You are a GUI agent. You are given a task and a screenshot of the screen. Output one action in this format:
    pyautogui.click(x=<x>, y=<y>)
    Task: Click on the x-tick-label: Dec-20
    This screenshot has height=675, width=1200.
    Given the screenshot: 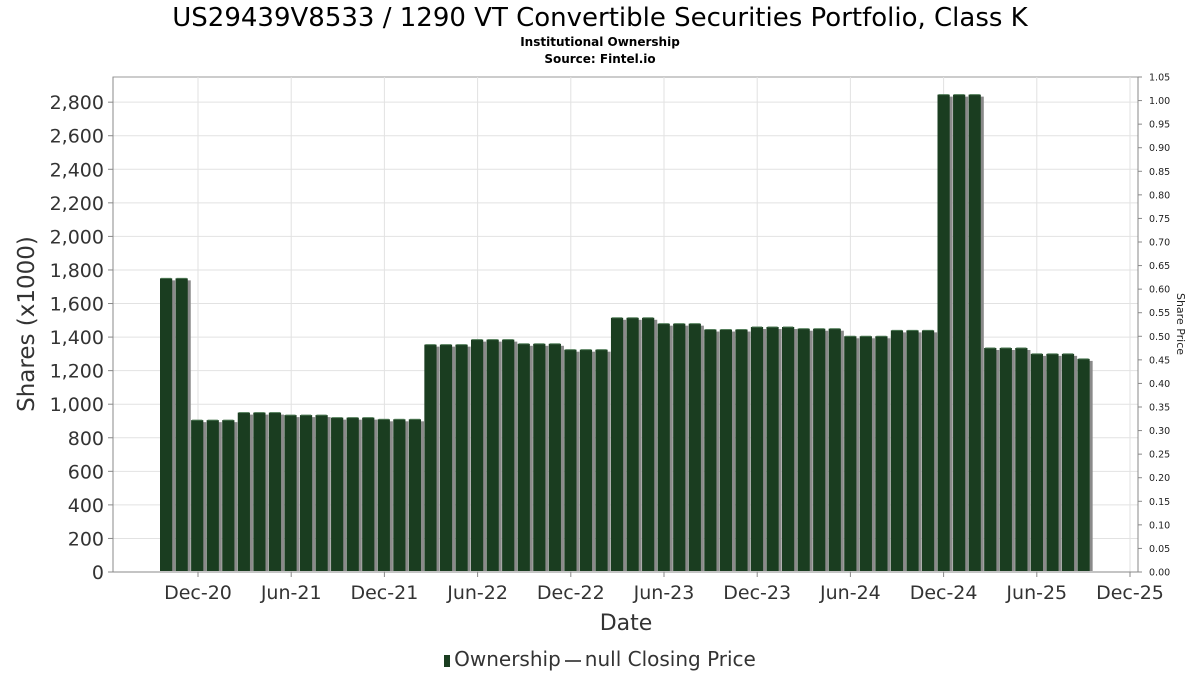 What is the action you would take?
    pyautogui.click(x=198, y=593)
    